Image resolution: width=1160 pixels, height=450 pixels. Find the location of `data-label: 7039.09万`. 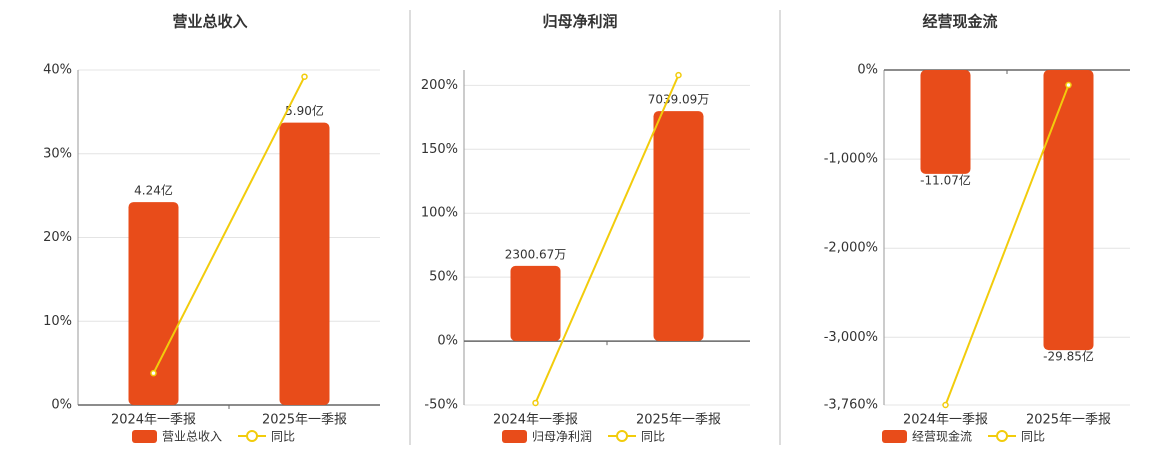

data-label: 7039.09万 is located at coordinates (679, 100).